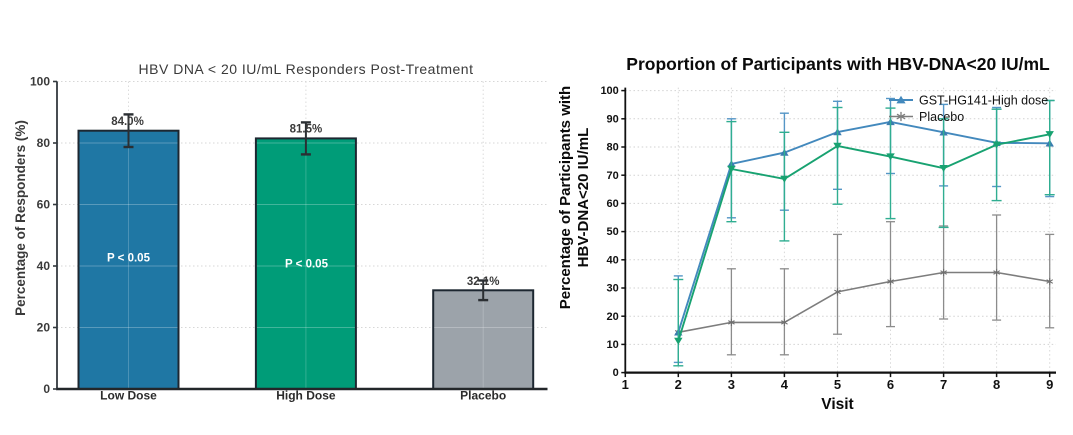  Describe the element at coordinates (678, 384) in the screenshot. I see `svg-text: 2` at that location.